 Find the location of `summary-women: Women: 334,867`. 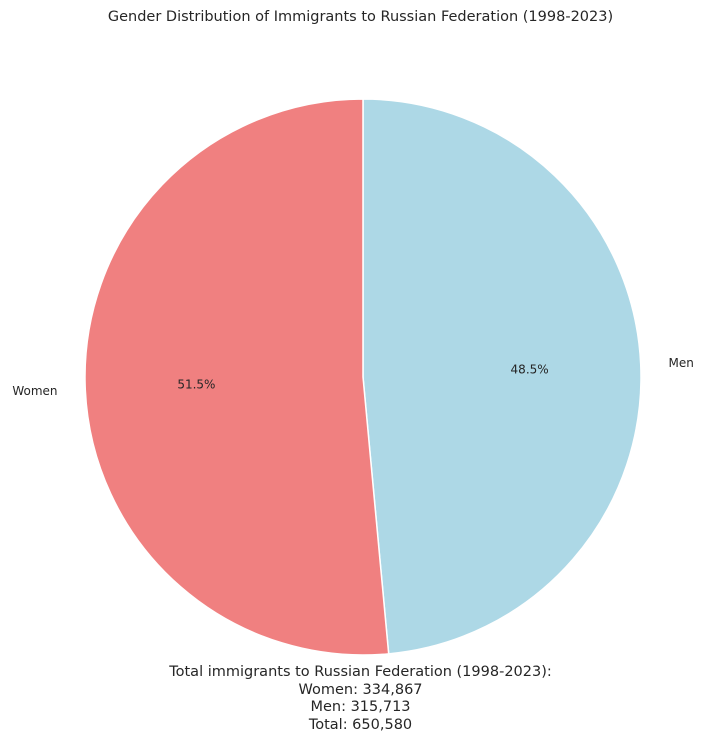

summary-women: Women: 334,867 is located at coordinates (360, 689).